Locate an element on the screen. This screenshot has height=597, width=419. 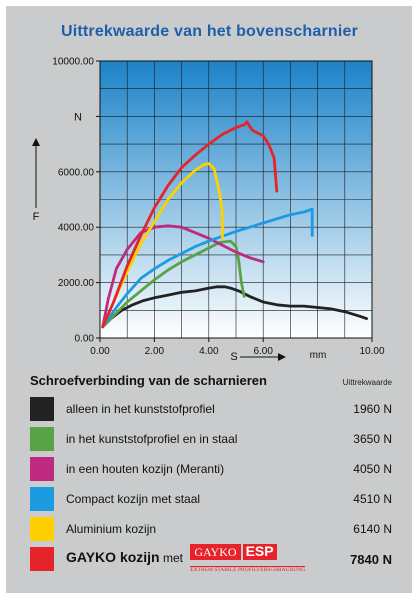
legend-item-value: 3650 N is located at coordinates (372, 439).